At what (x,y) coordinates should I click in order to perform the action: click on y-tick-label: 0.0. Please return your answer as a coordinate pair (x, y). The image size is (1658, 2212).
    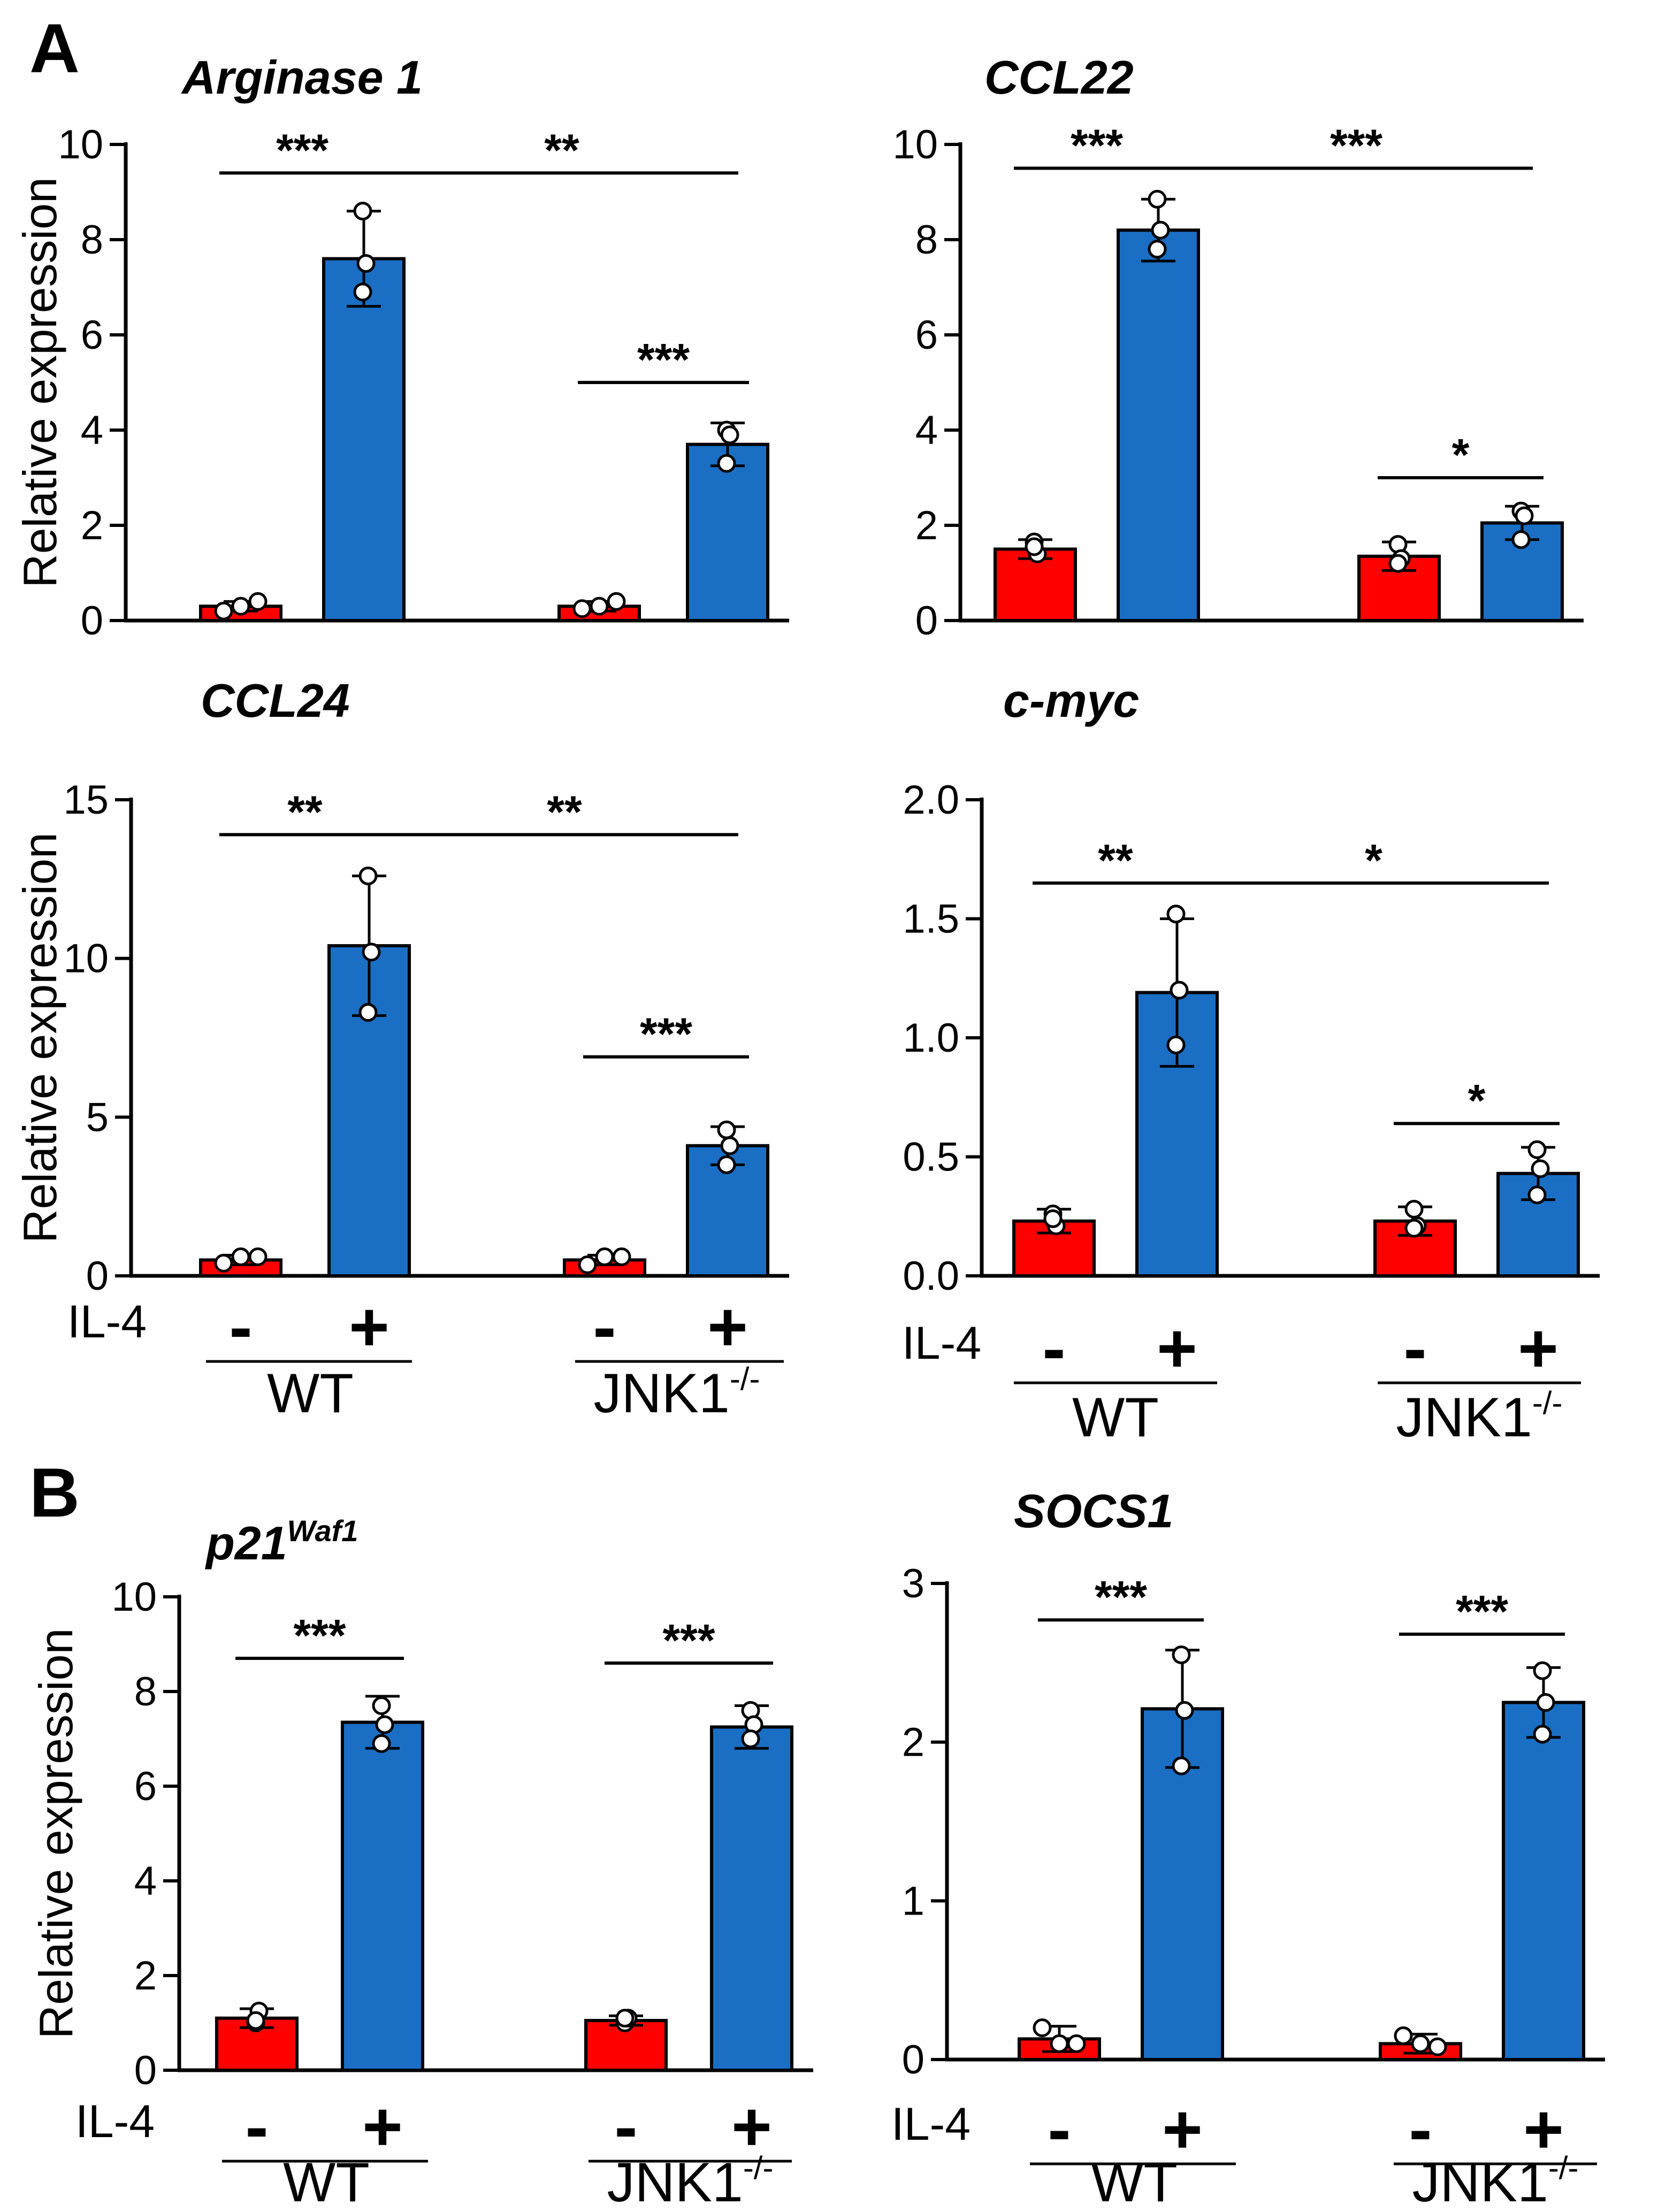
    Looking at the image, I should click on (931, 1276).